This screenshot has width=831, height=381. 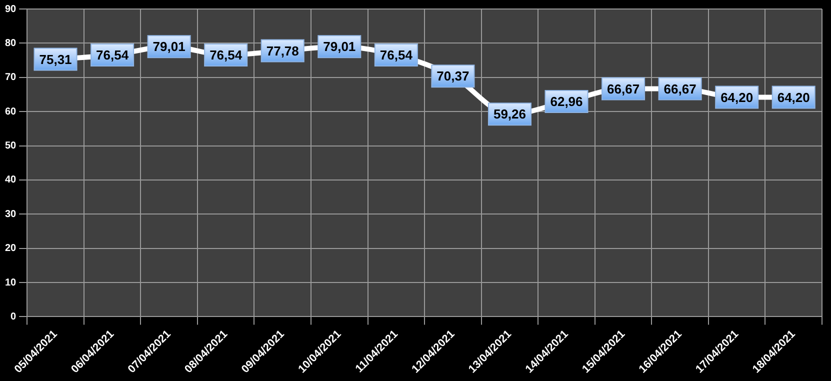 I want to click on y-tick-label: 0, so click(x=13, y=316).